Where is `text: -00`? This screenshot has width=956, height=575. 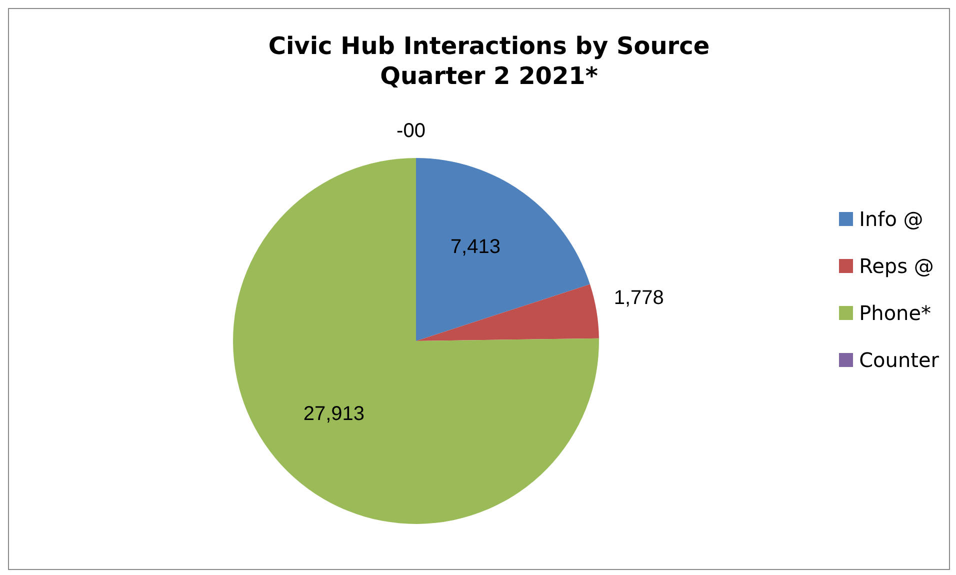
text: -00 is located at coordinates (411, 131).